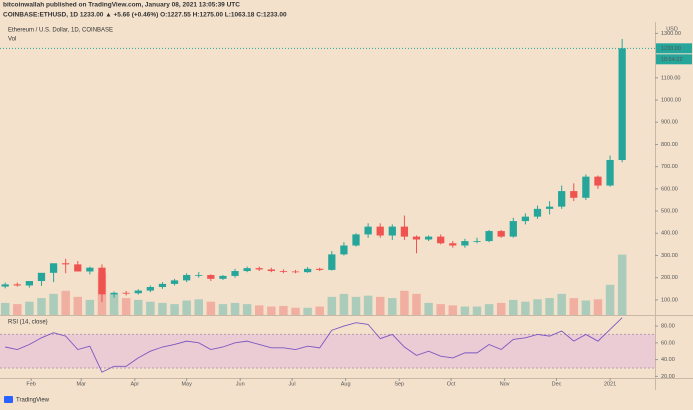 This screenshot has height=410, width=693. I want to click on y-tick-label: 500.00, so click(669, 212).